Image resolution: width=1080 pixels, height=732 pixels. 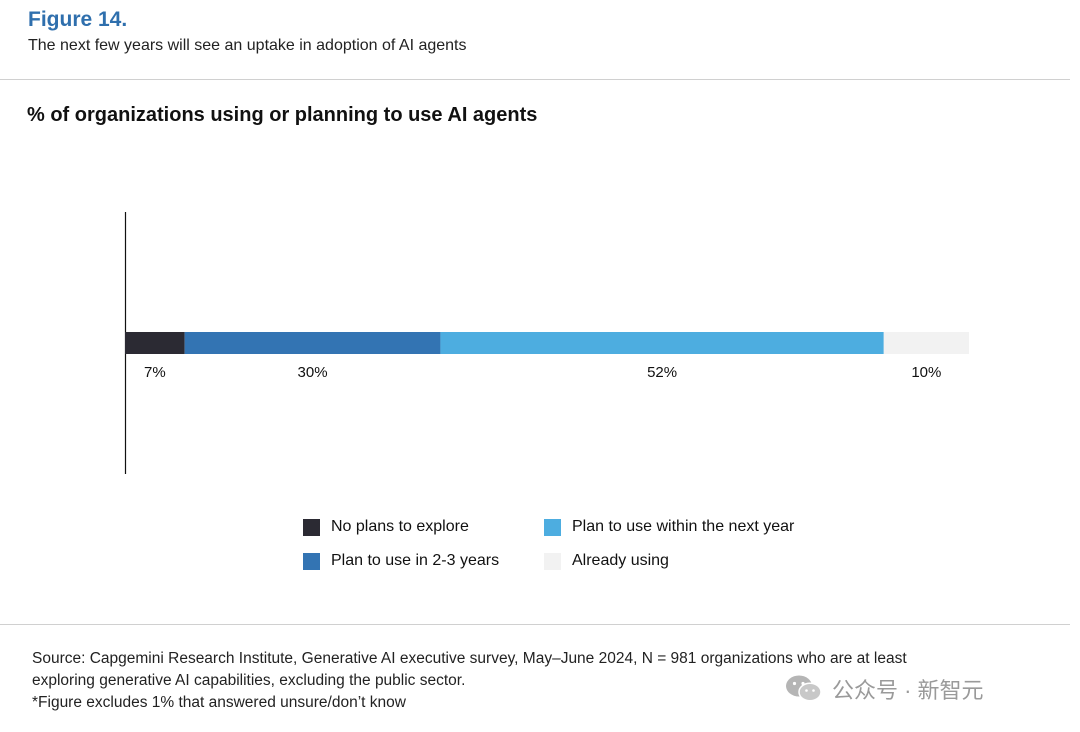 What do you see at coordinates (926, 372) in the screenshot?
I see `data-label-3: 10%` at bounding box center [926, 372].